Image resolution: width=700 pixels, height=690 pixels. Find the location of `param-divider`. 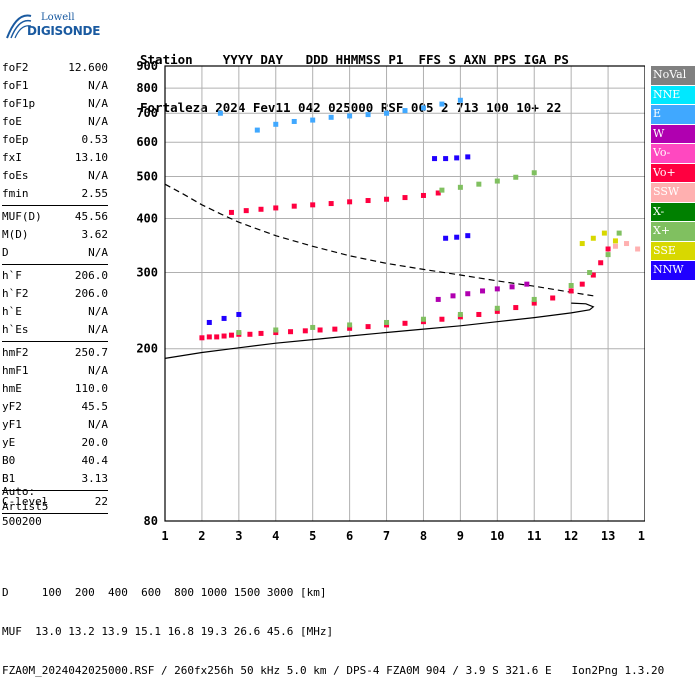

param-divider is located at coordinates (55, 205).